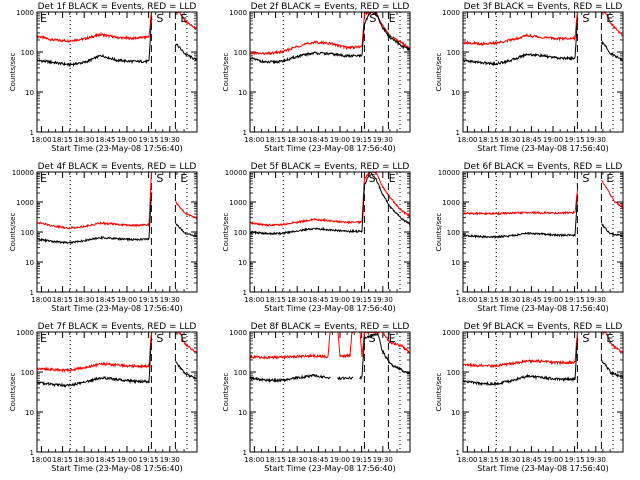 Image resolution: width=640 pixels, height=480 pixels. I want to click on panel-title: Det 4f BLACK = Events, RED = LLD, so click(117, 167).